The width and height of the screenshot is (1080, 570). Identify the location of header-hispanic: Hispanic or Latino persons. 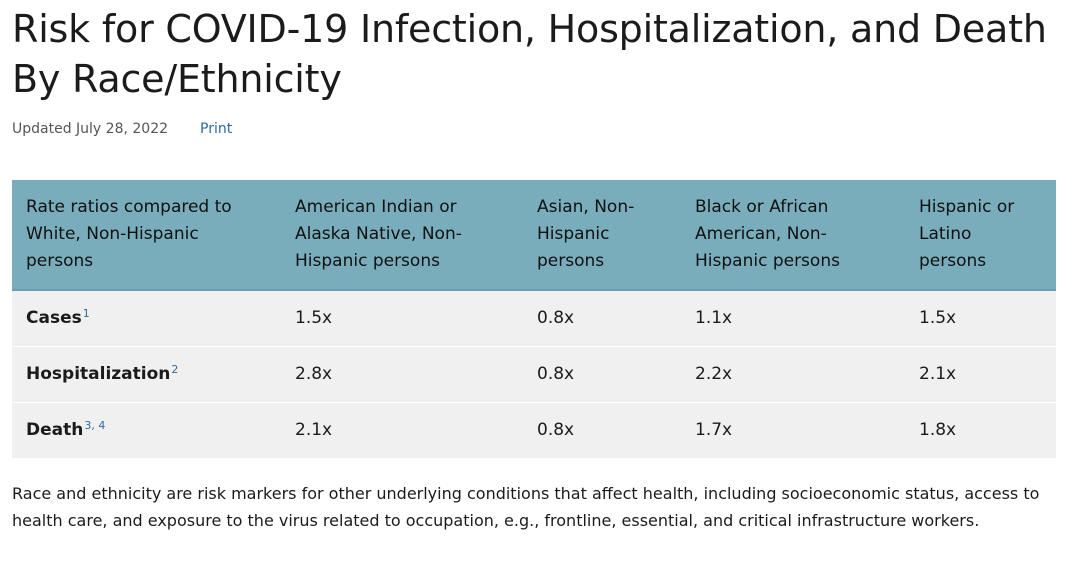
(980, 235).